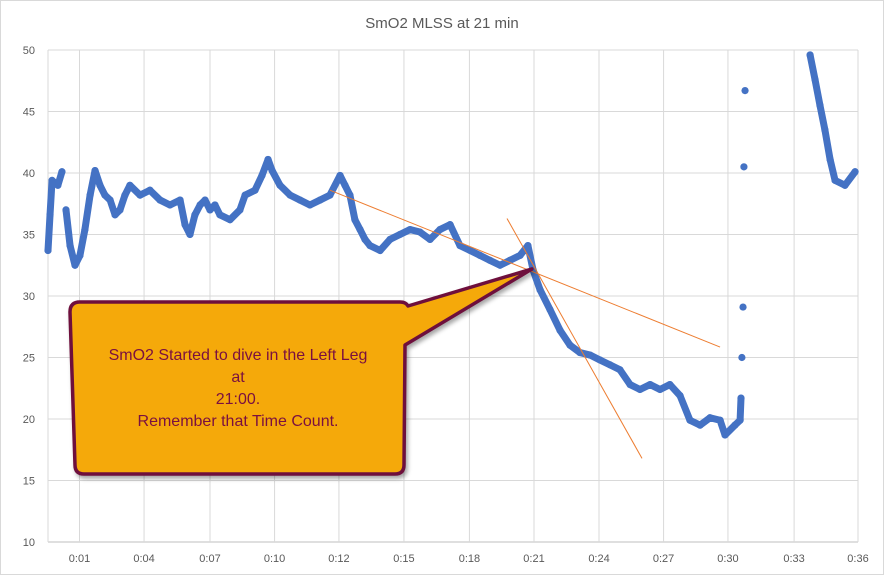 The image size is (884, 575). What do you see at coordinates (29, 174) in the screenshot?
I see `y-tick-label: 40` at bounding box center [29, 174].